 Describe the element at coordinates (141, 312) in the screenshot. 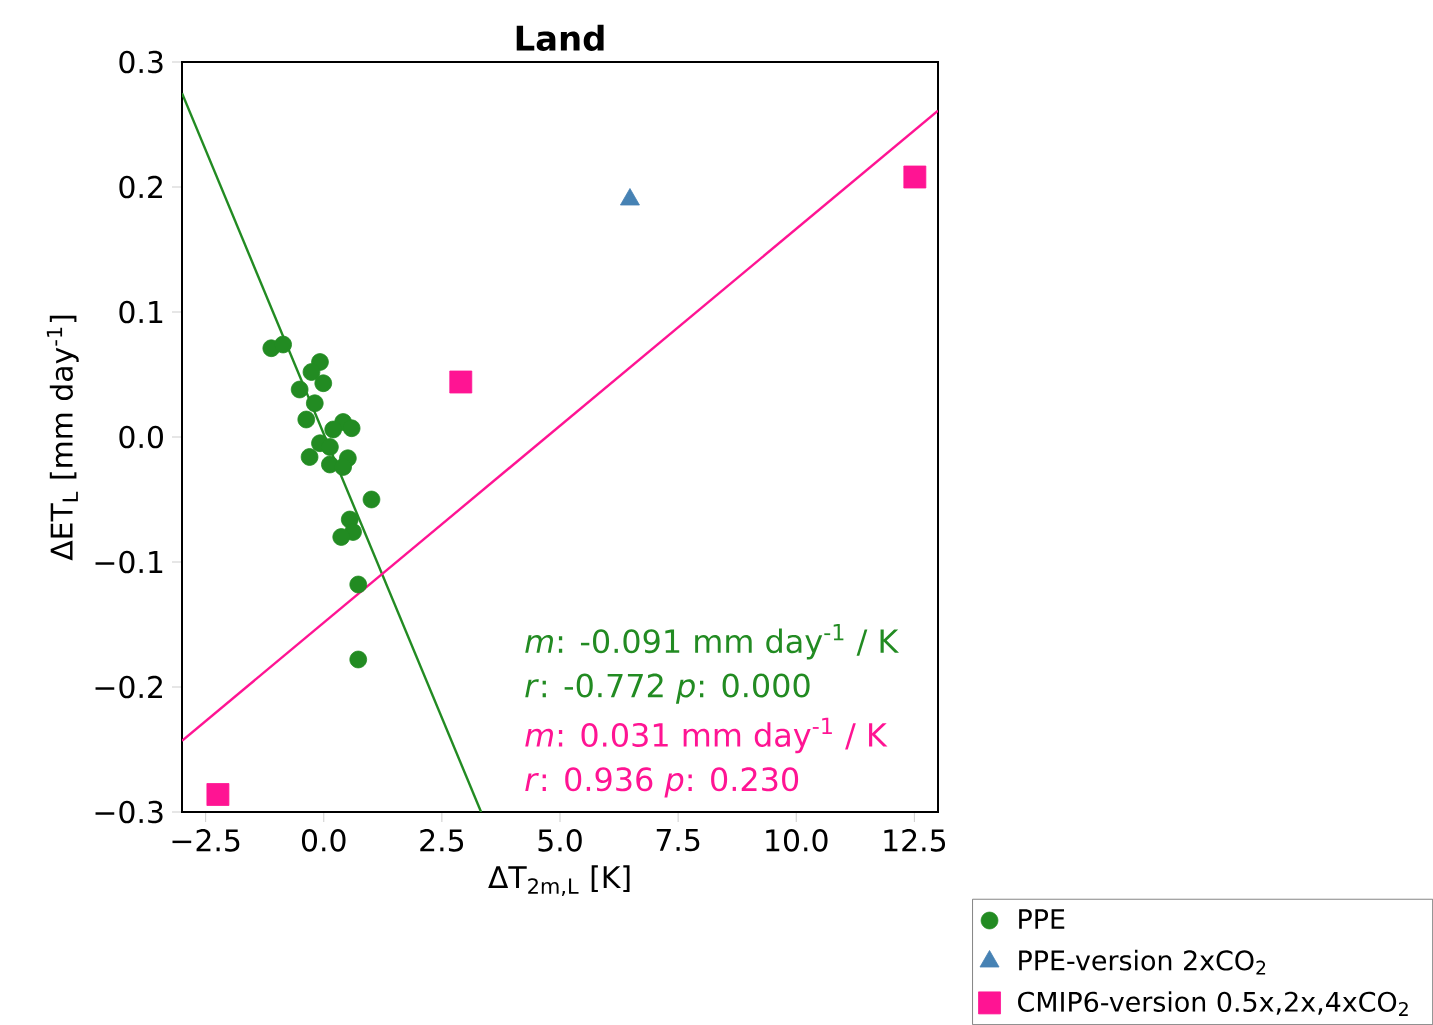

I see `y-tick-label: 0.1` at that location.